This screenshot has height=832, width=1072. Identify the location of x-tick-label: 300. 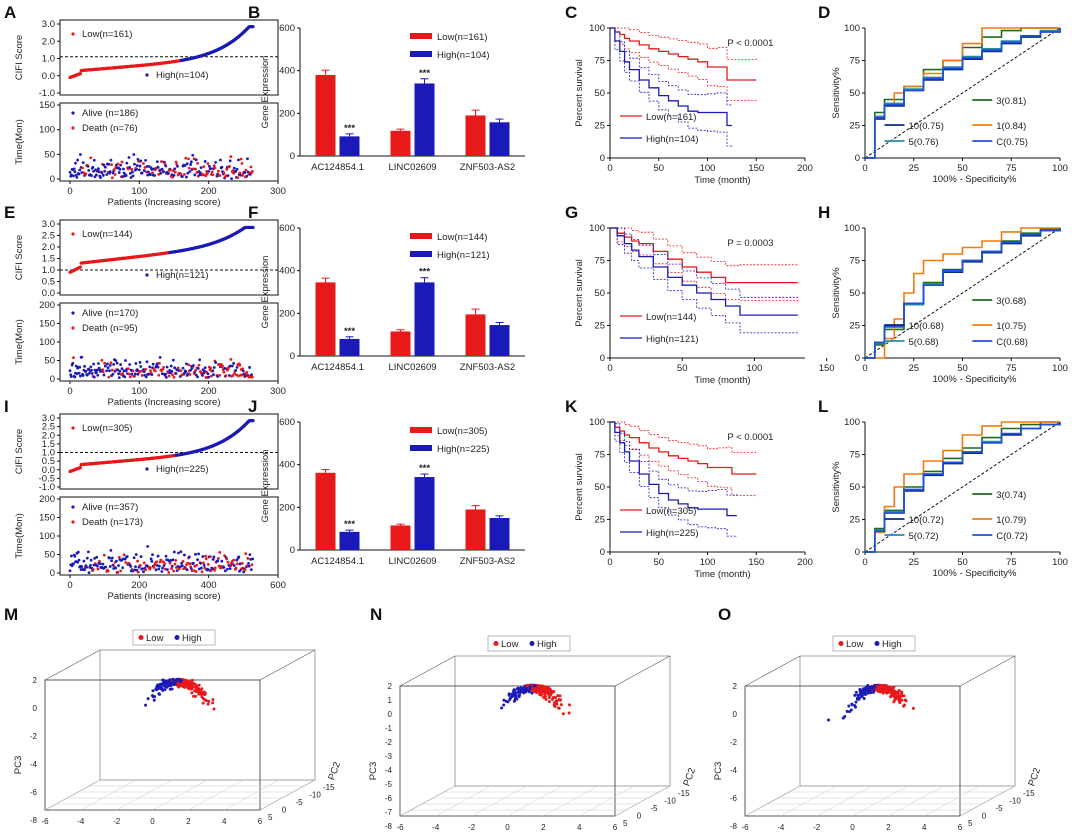
(278, 191).